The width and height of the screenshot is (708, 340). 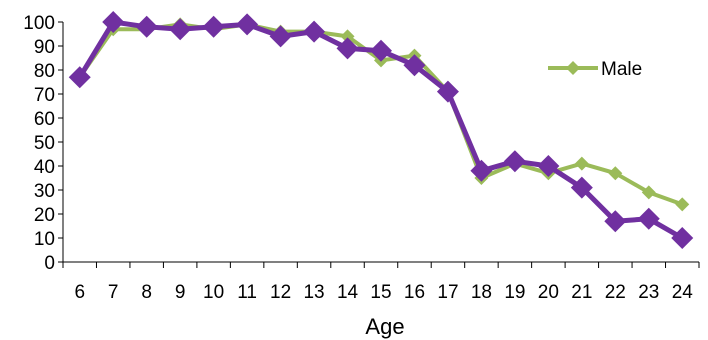 What do you see at coordinates (44, 239) in the screenshot?
I see `y-tick-label: 10` at bounding box center [44, 239].